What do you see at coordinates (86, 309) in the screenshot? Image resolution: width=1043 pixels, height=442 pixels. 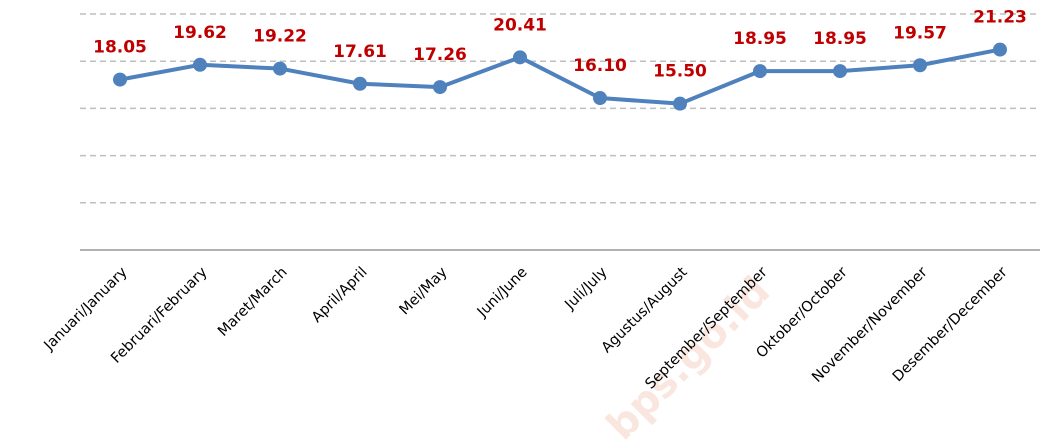 I see `x-tick-label: Januari/January` at bounding box center [86, 309].